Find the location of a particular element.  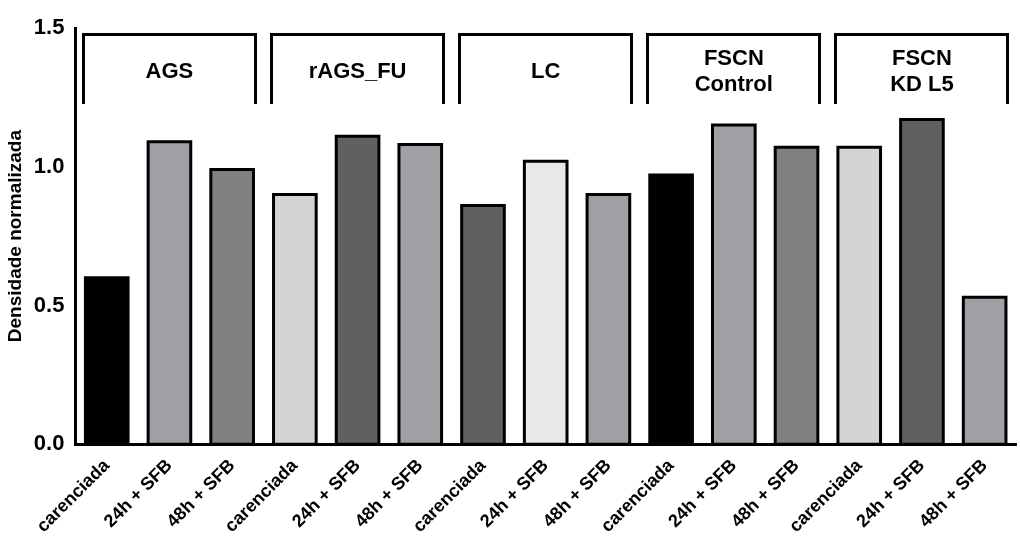

y-axis-title: Densidade normalizada is located at coordinates (14, 236).